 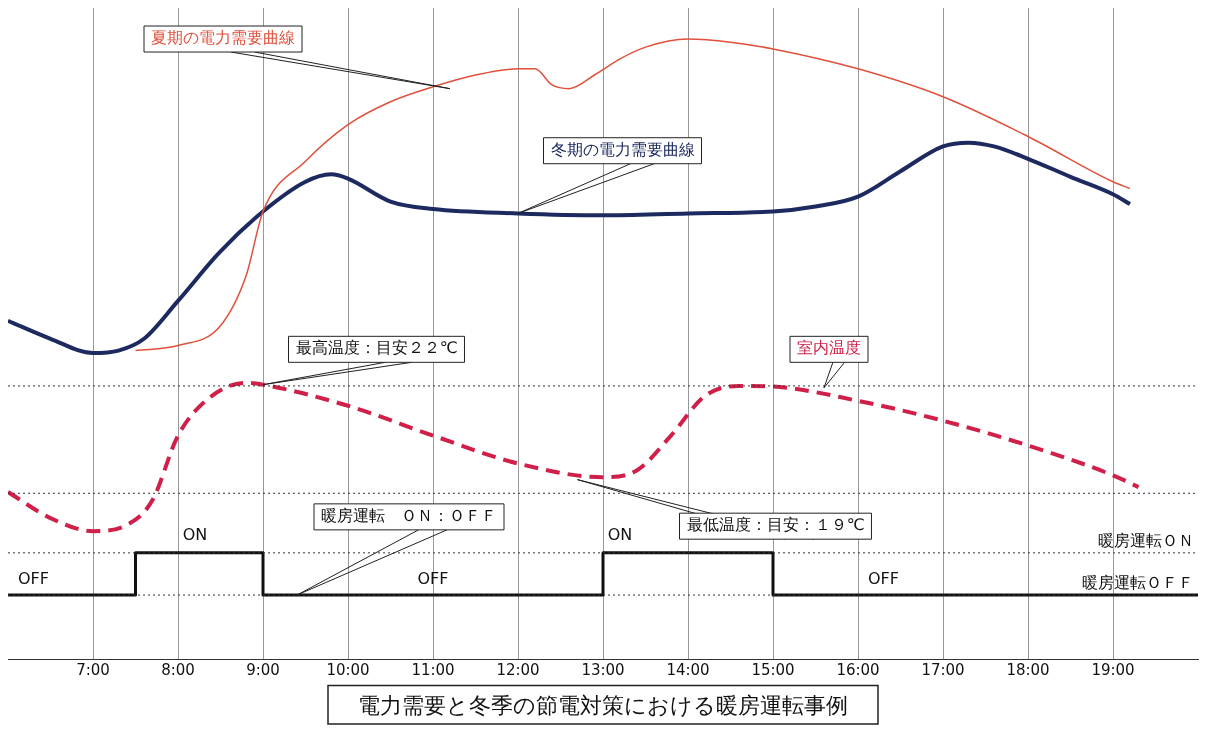 What do you see at coordinates (263, 670) in the screenshot?
I see `x-tick-label: 9:00` at bounding box center [263, 670].